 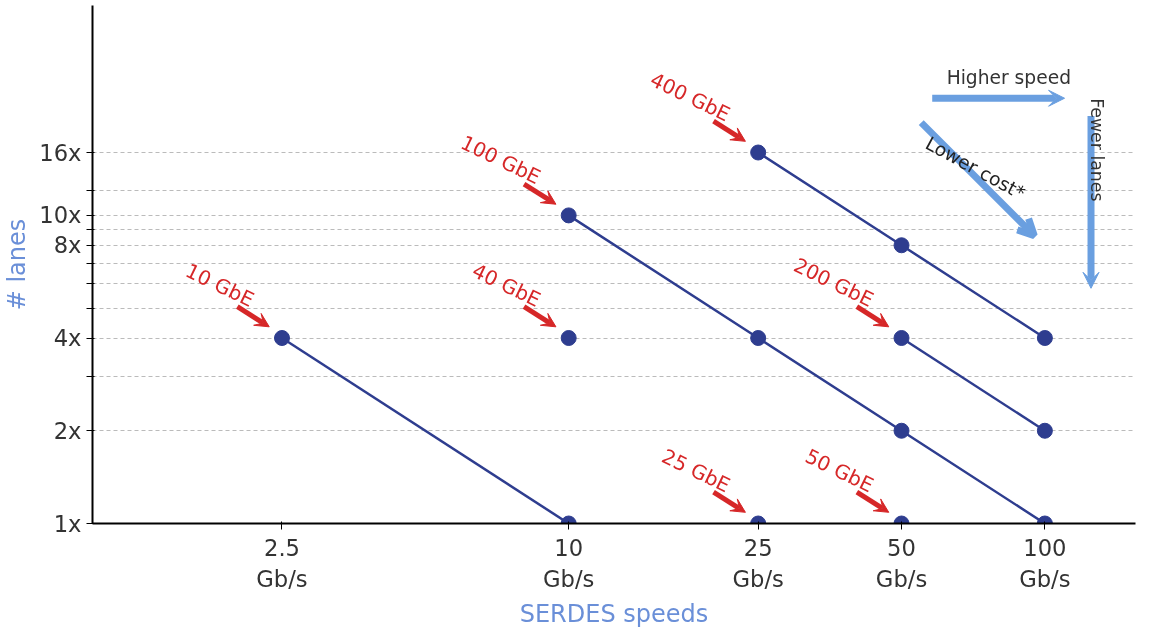 I want to click on x-tick-label: 2.5 Gb/s, so click(x=282, y=563).